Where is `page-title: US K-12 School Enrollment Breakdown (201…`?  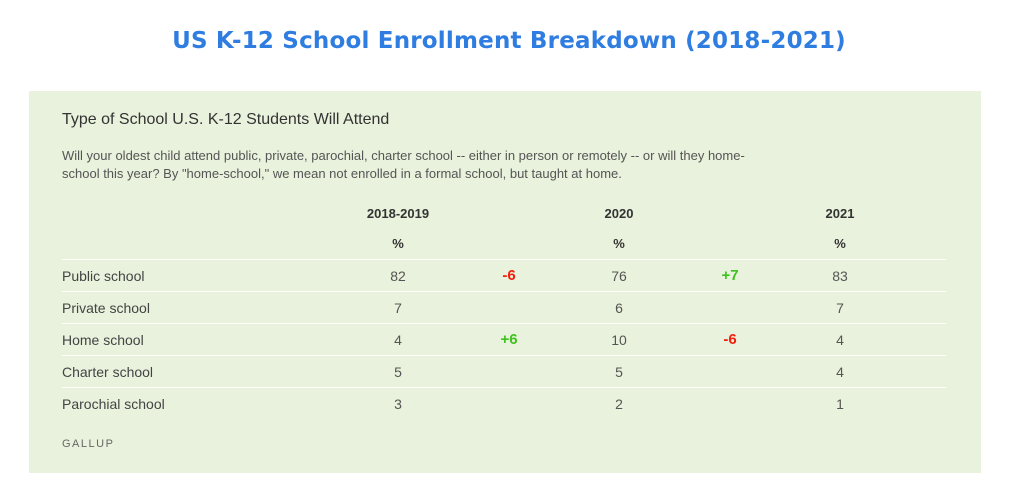
page-title: US K-12 School Enrollment Breakdown (201… is located at coordinates (509, 41).